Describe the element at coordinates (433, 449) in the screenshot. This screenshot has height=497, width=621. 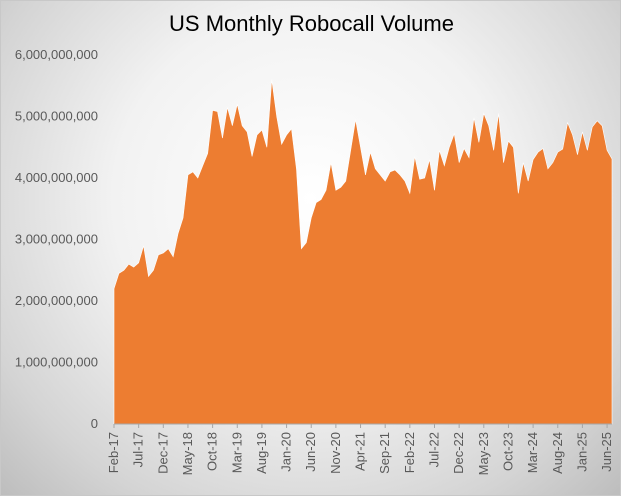
I see `x-tick-label: Jul-22` at that location.